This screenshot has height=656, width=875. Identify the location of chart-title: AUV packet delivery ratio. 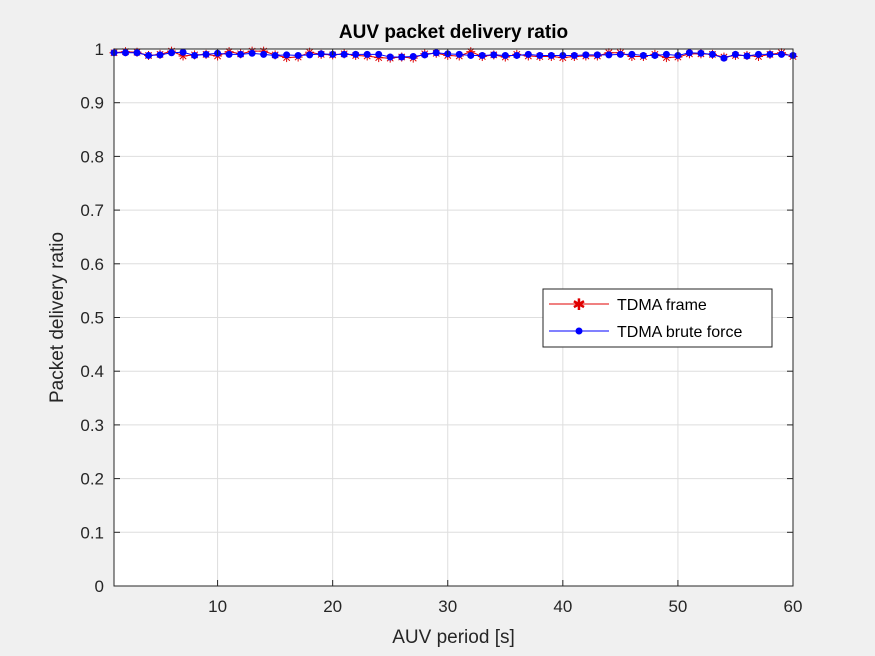
(453, 32).